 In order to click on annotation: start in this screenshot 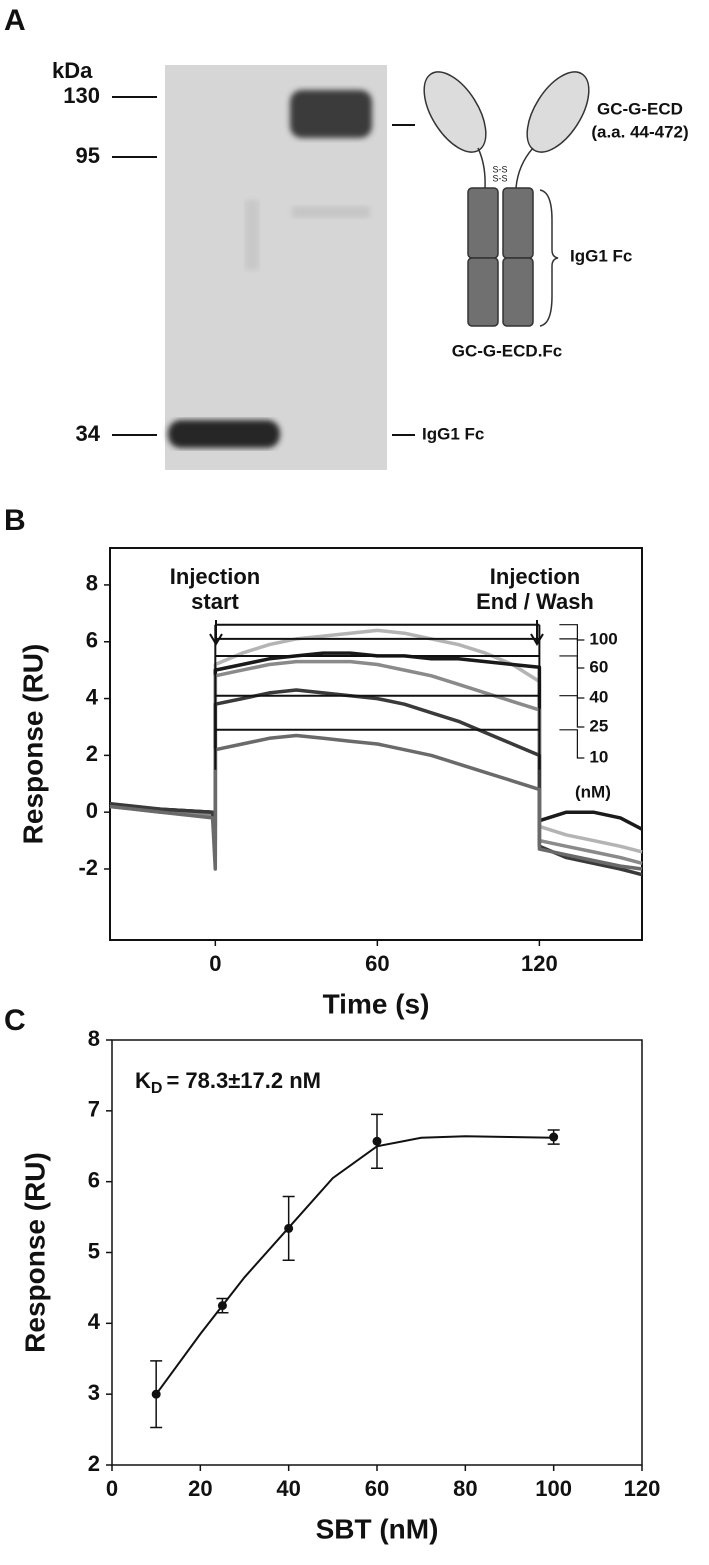, I will do `click(215, 601)`.